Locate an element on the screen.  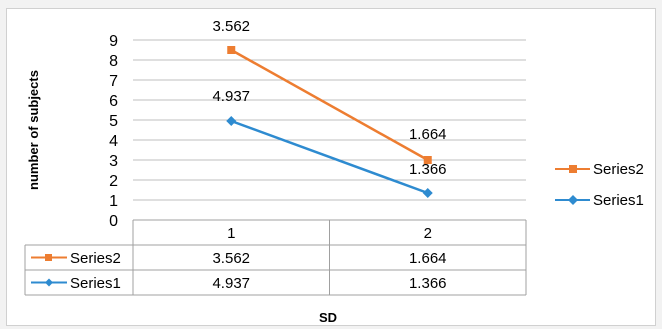
table-row-series2: Series2 3.562 1.664 is located at coordinates (239, 258).